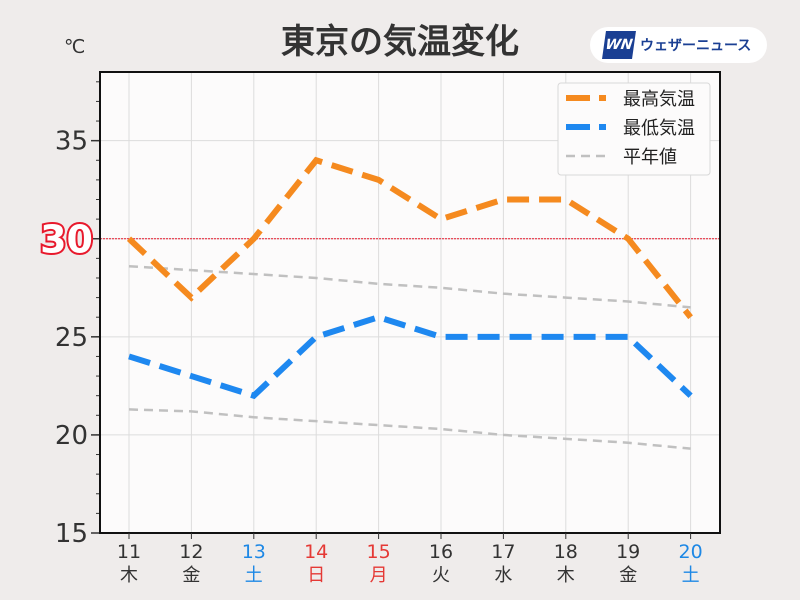  I want to click on x-tick-label-weekday: 日, so click(316, 575).